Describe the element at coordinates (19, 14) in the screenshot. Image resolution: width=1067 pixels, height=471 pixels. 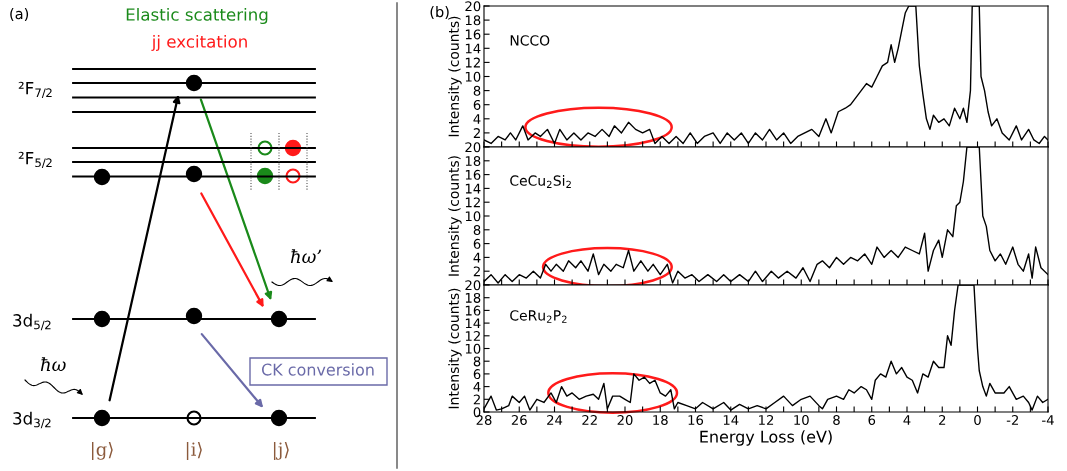
I see `text: (a)` at that location.